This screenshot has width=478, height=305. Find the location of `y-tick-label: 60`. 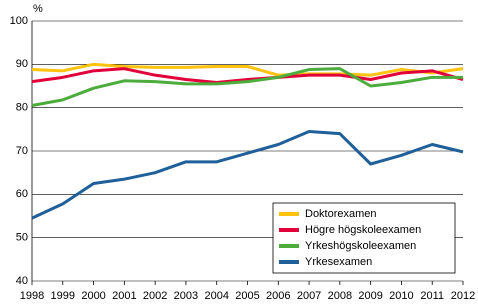

y-tick-label: 60 is located at coordinates (22, 194).